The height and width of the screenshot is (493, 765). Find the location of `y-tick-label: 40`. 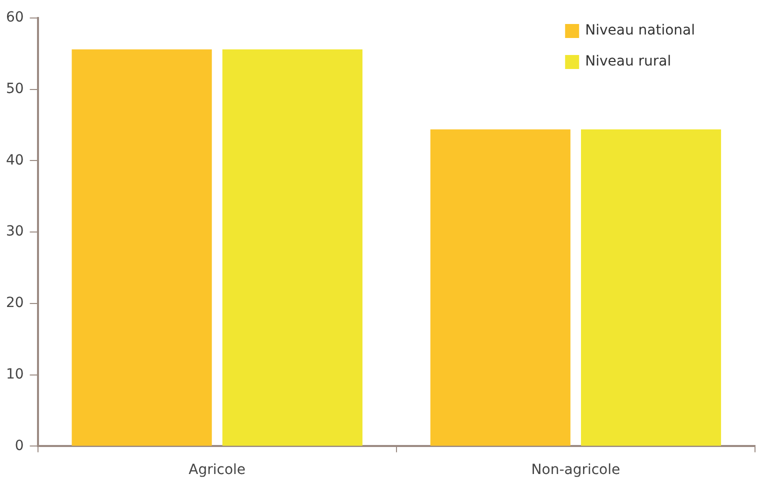

y-tick-label: 40 is located at coordinates (15, 160).